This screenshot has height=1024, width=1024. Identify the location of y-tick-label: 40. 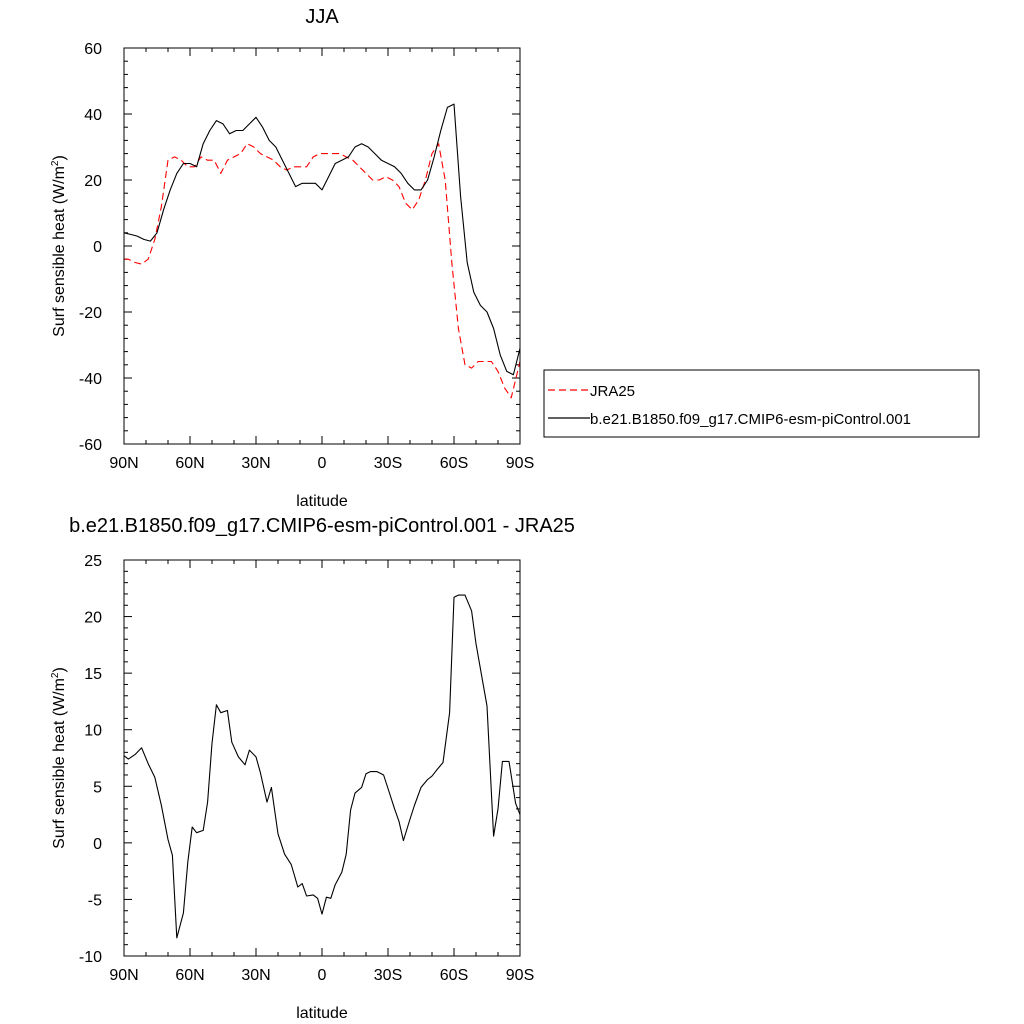
(93, 115).